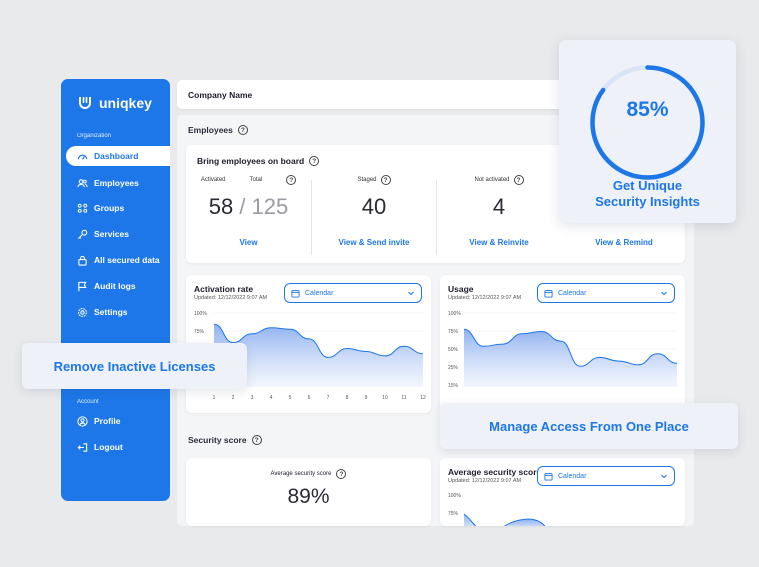 The height and width of the screenshot is (567, 759). I want to click on x-tick-label: 5, so click(290, 398).